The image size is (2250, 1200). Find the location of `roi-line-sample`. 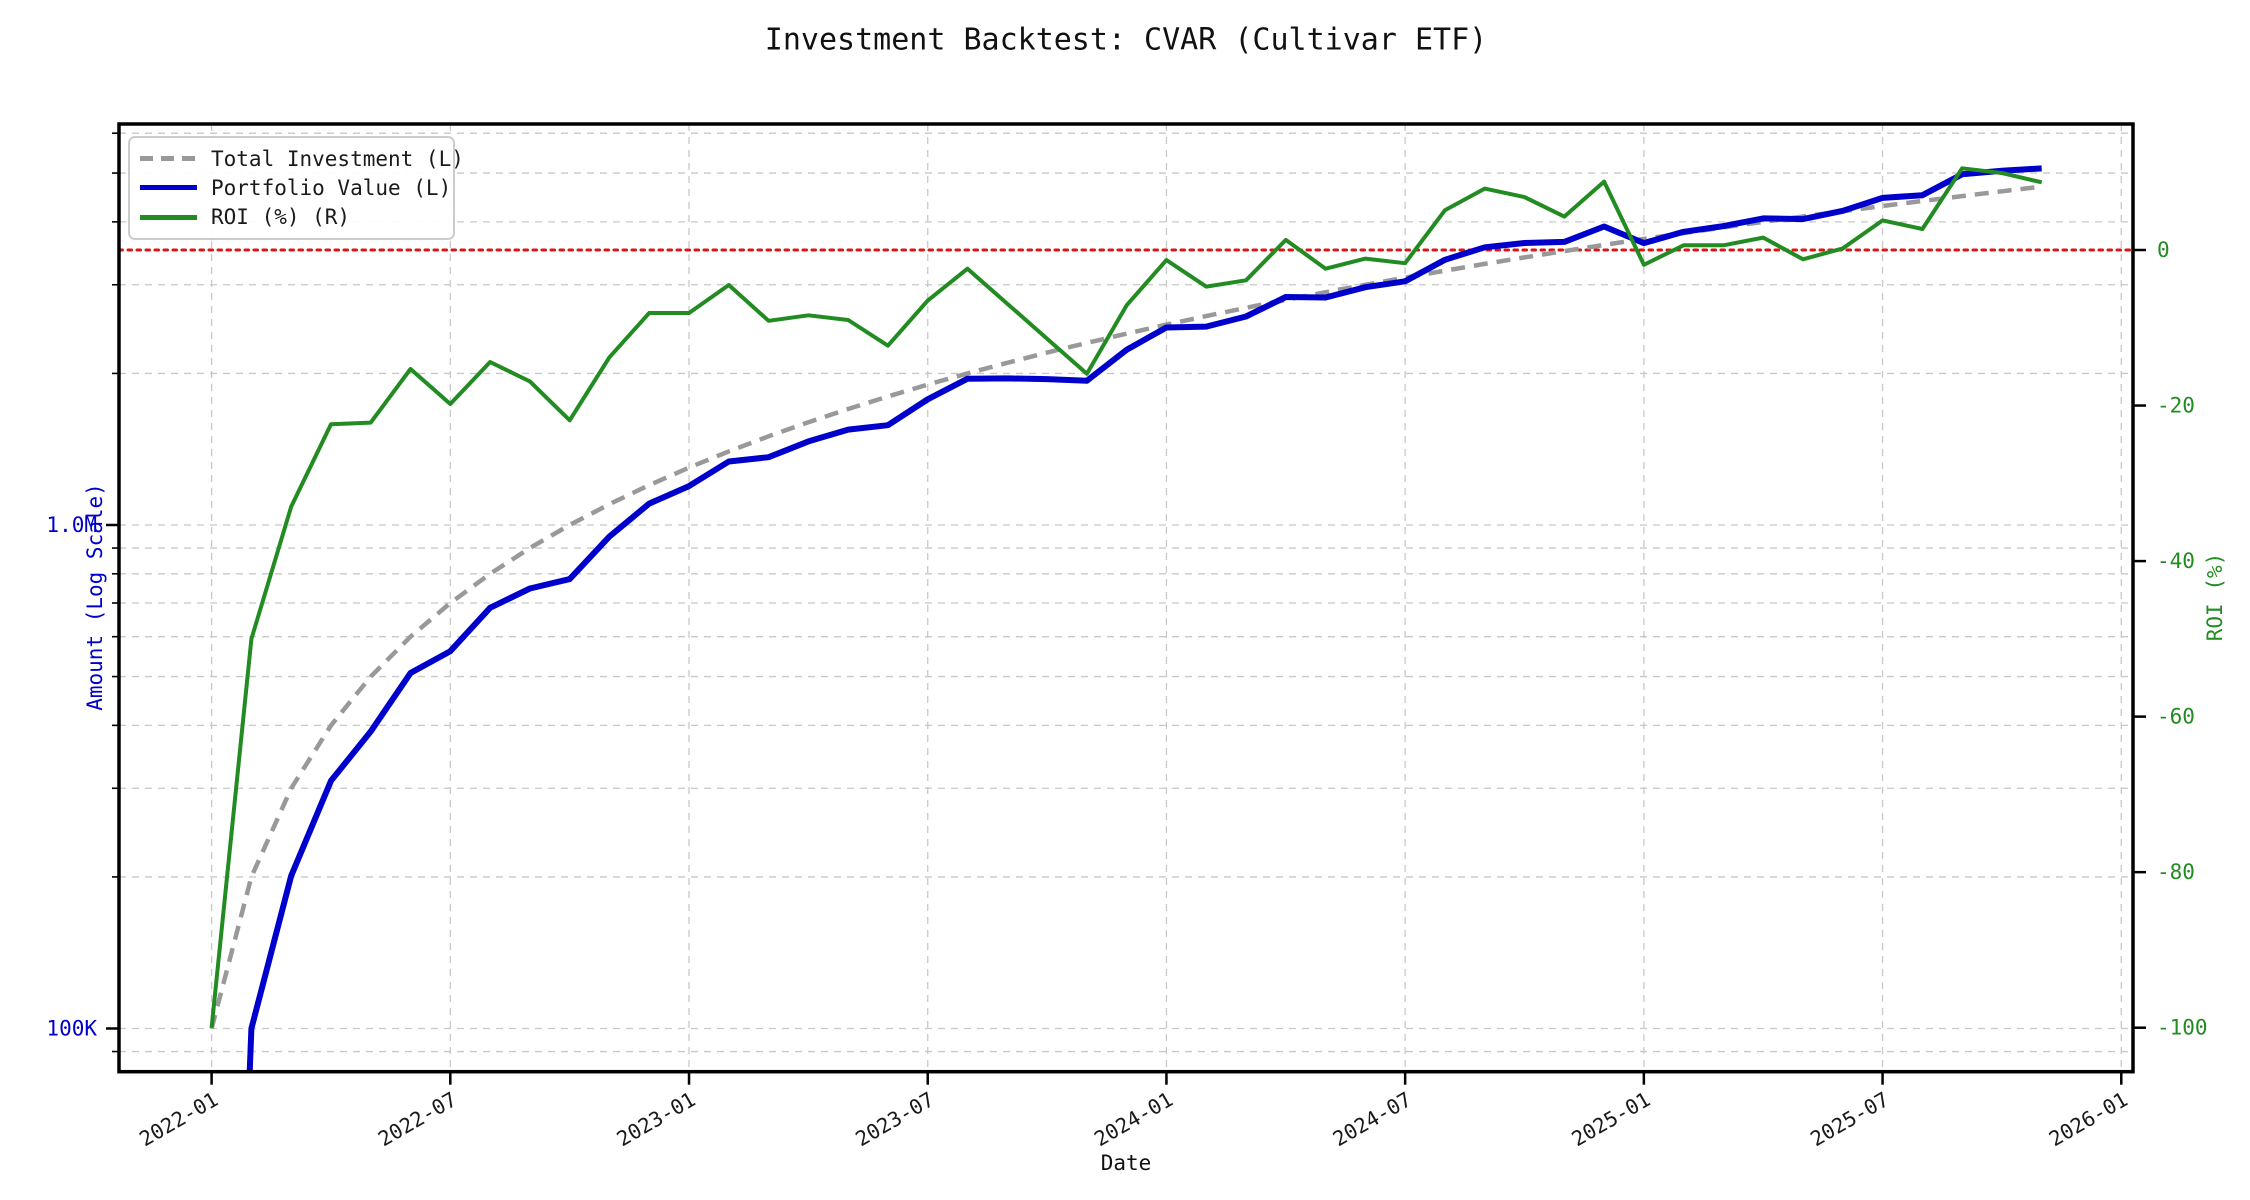

roi-line-sample is located at coordinates (168, 217).